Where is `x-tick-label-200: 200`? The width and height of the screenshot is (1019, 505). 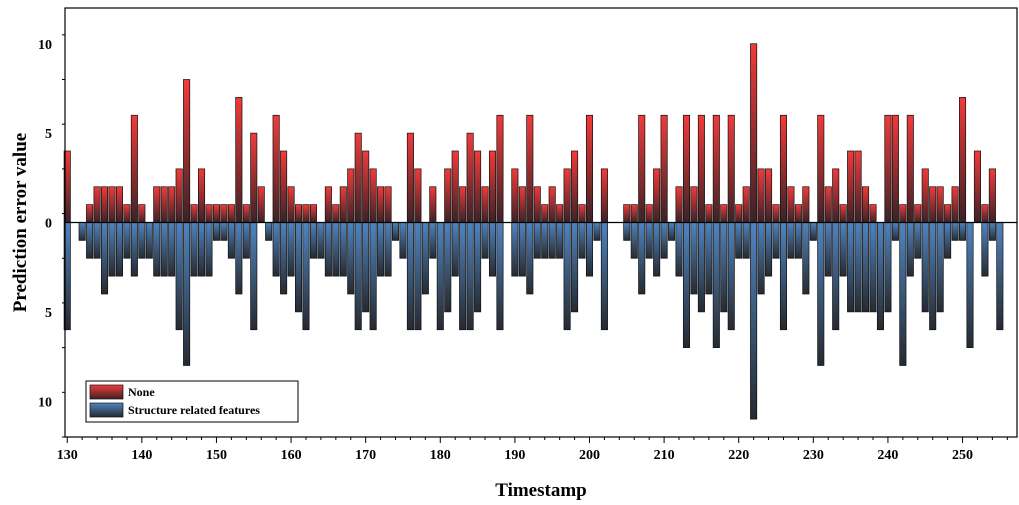 x-tick-label-200: 200 is located at coordinates (589, 455).